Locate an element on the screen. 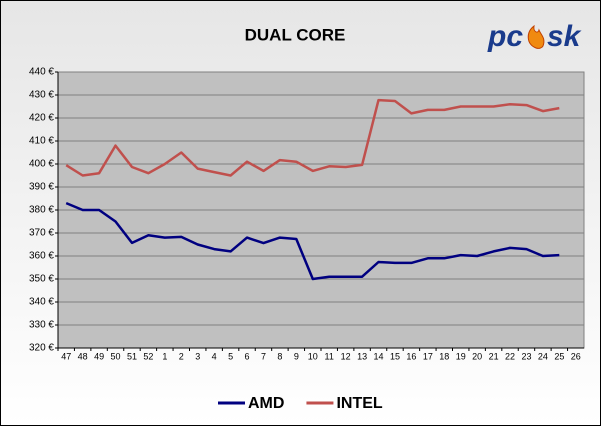  y-tick-label: 320 € is located at coordinates (41, 348).